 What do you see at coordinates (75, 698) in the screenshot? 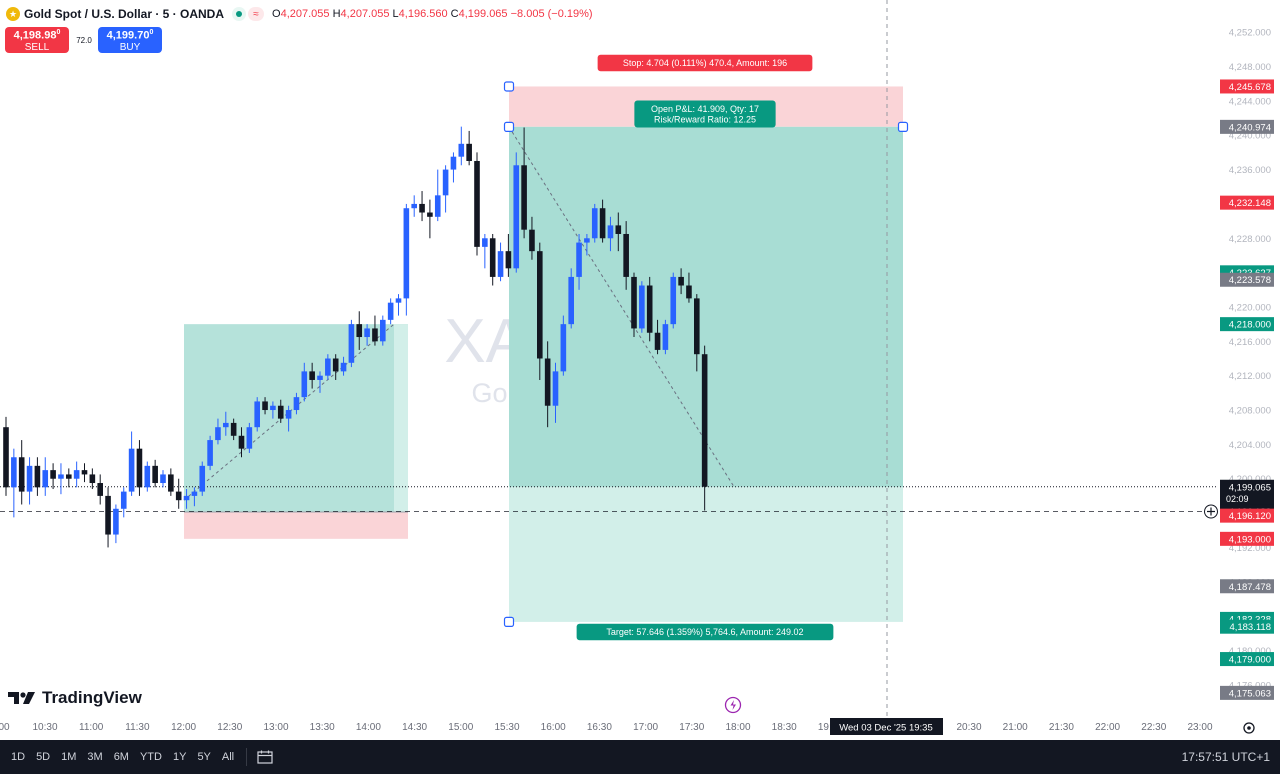
I see `tradingview-logo: TradingView` at bounding box center [75, 698].